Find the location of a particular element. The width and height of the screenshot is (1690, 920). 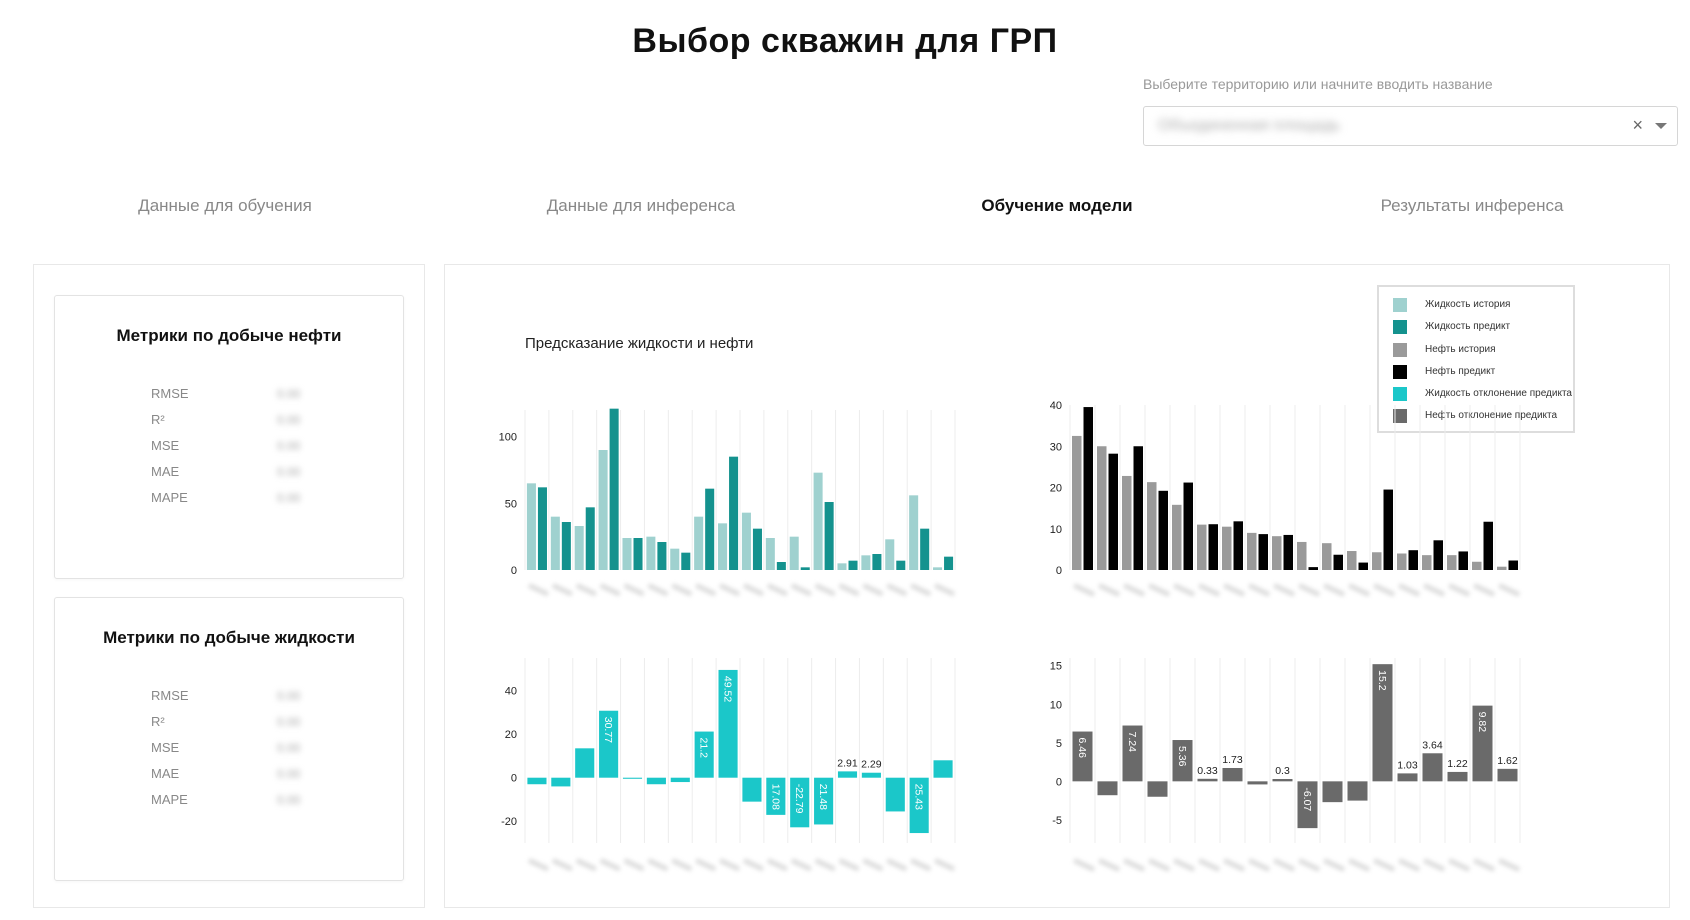

metric-label-mae: MAE is located at coordinates (165, 471).